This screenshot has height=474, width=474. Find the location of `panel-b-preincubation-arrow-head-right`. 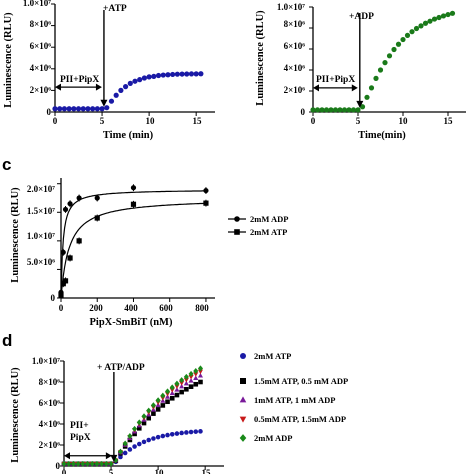

panel-b-preincubation-arrow-head-right is located at coordinates (354, 88).